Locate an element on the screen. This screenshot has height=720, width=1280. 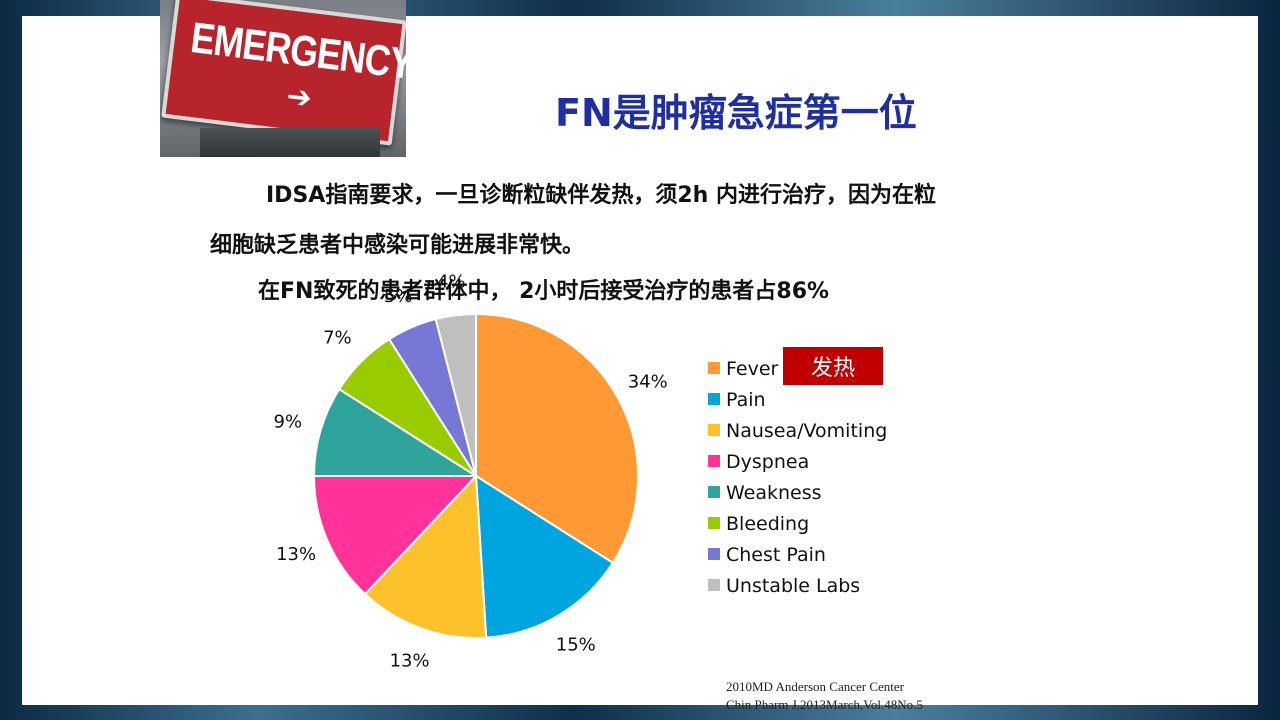
pie-slice-pain is located at coordinates (544, 556).